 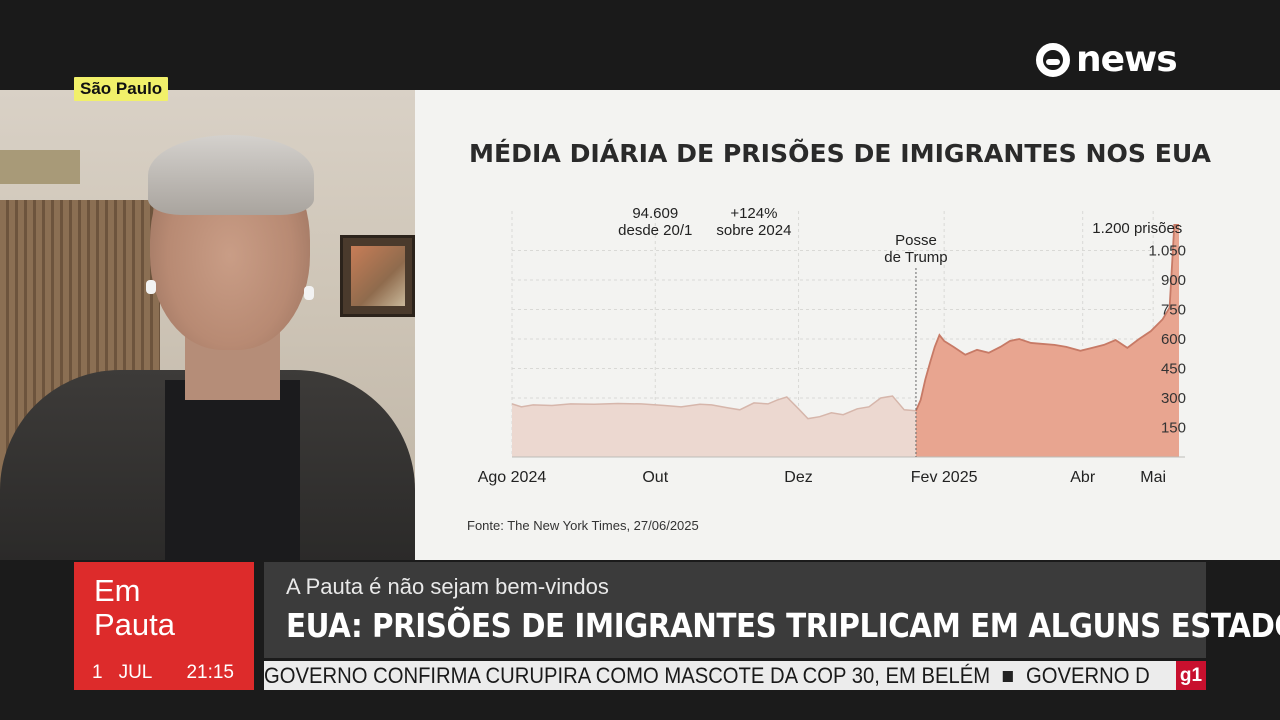 What do you see at coordinates (231, 175) in the screenshot?
I see `presenter-hair` at bounding box center [231, 175].